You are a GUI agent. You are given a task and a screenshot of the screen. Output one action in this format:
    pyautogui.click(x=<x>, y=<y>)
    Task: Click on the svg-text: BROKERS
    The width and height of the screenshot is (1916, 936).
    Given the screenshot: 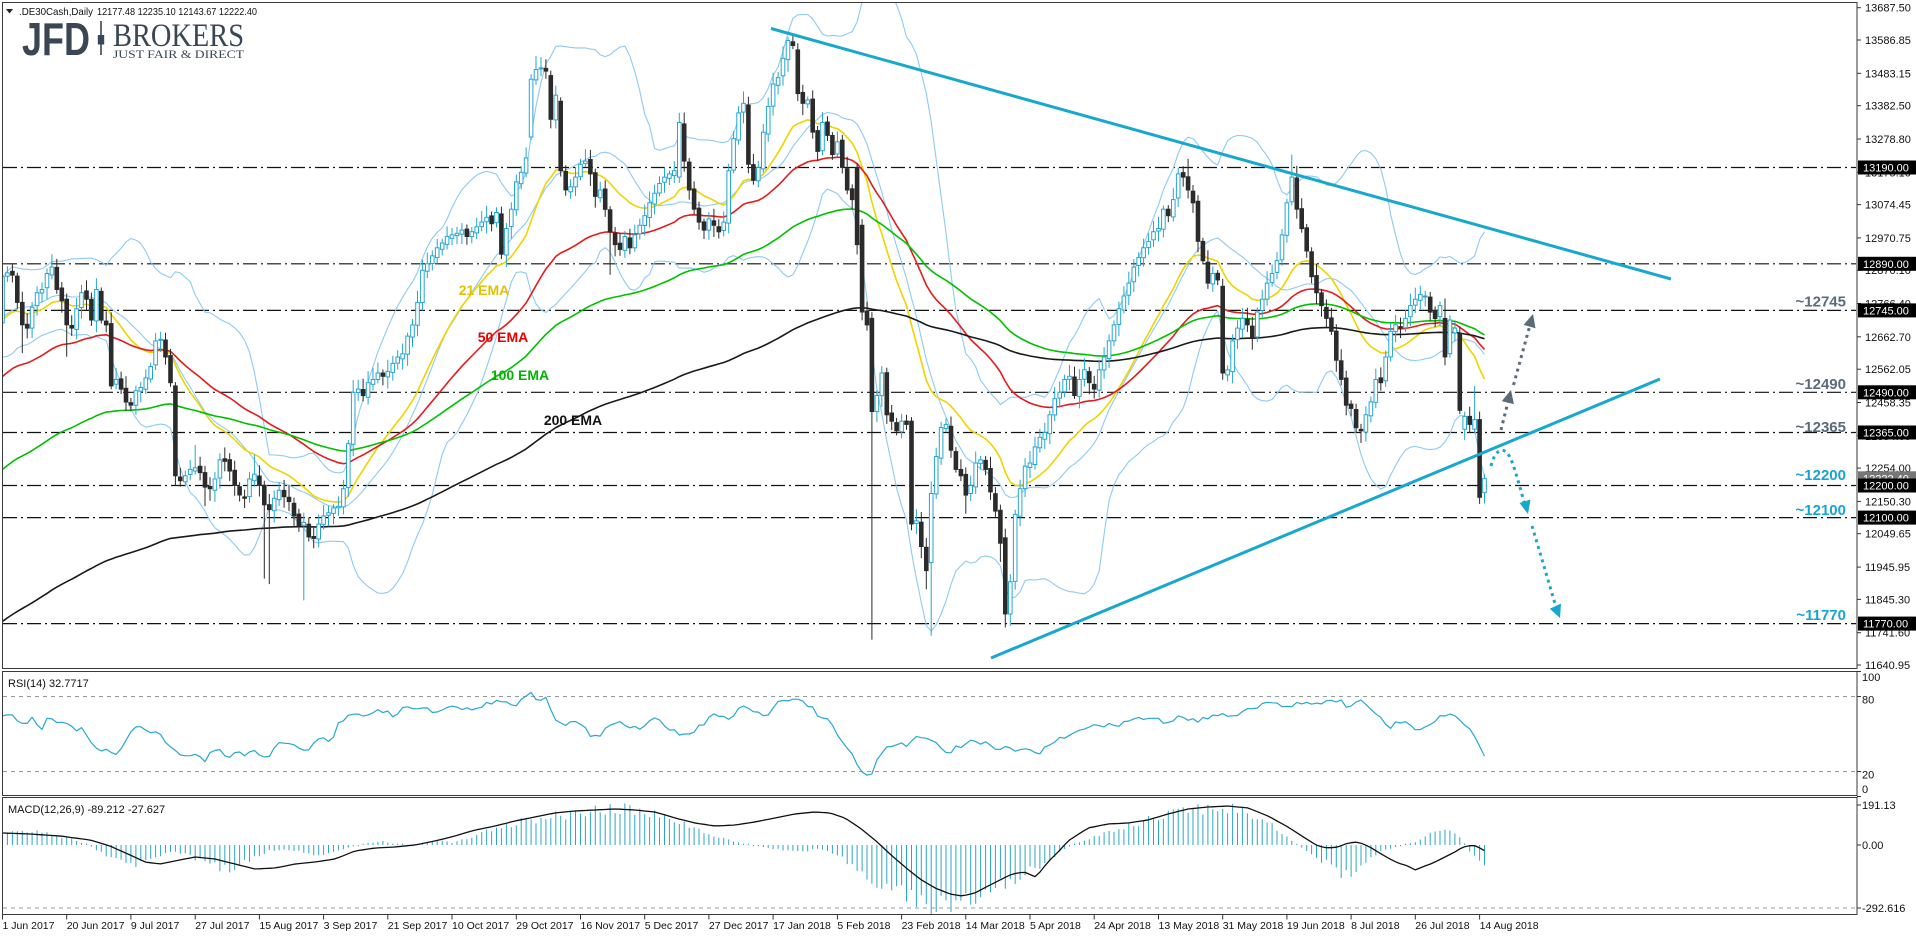 What is the action you would take?
    pyautogui.click(x=178, y=36)
    